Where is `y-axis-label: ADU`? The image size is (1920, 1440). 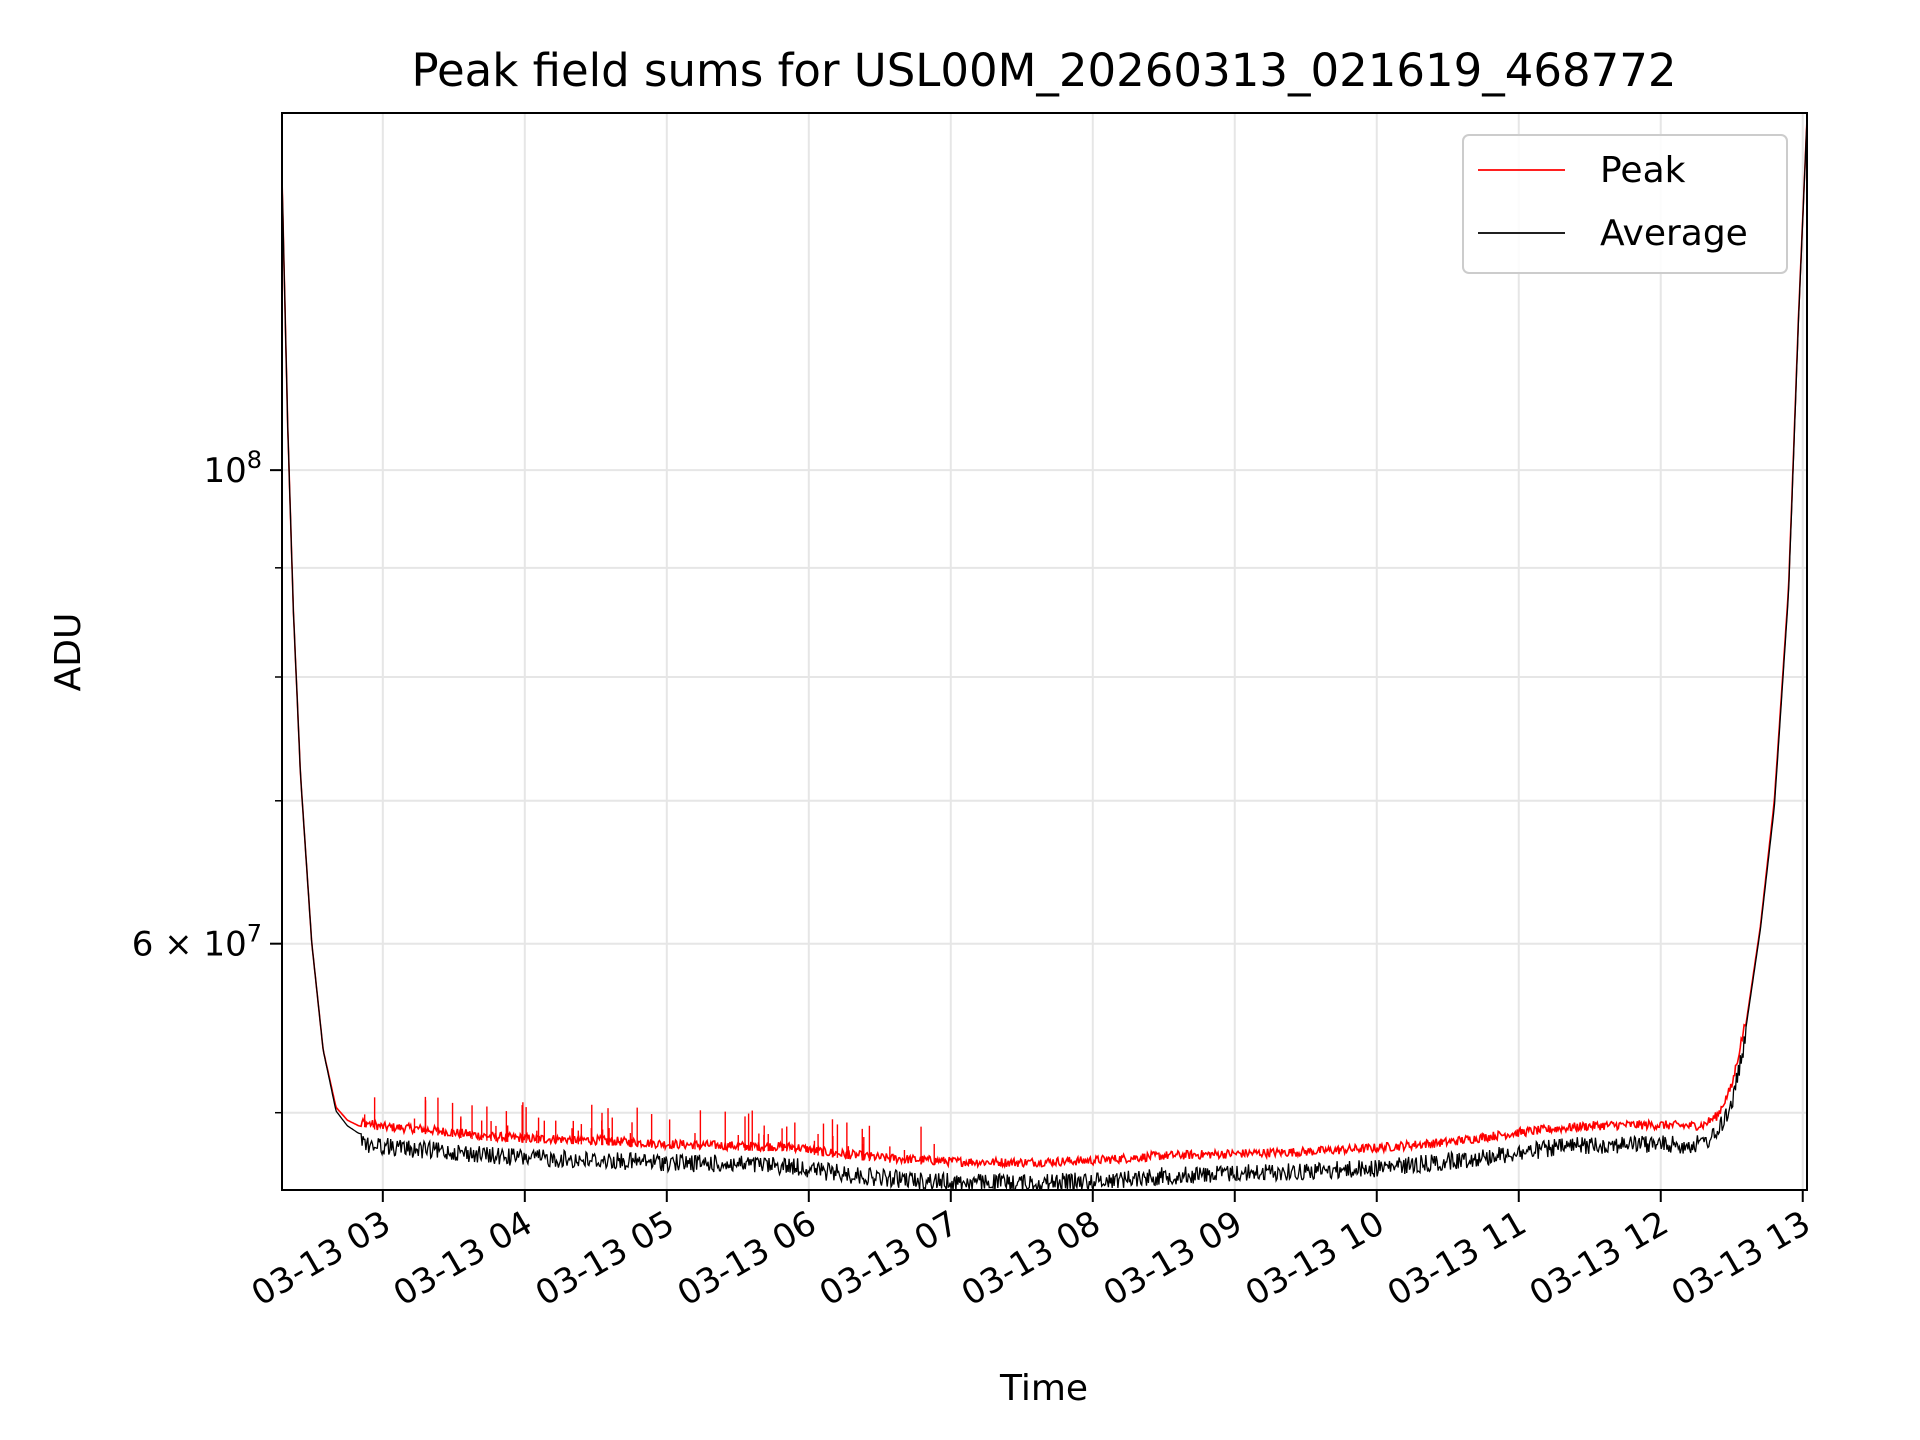
y-axis-label: ADU is located at coordinates (68, 652).